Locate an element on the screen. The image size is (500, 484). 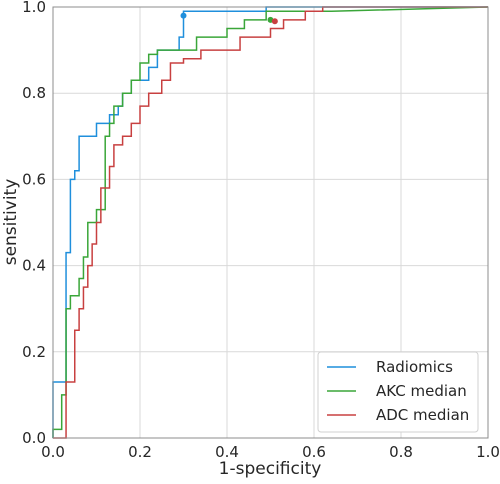
legend-label-akc-median: AKC median is located at coordinates (421, 391).